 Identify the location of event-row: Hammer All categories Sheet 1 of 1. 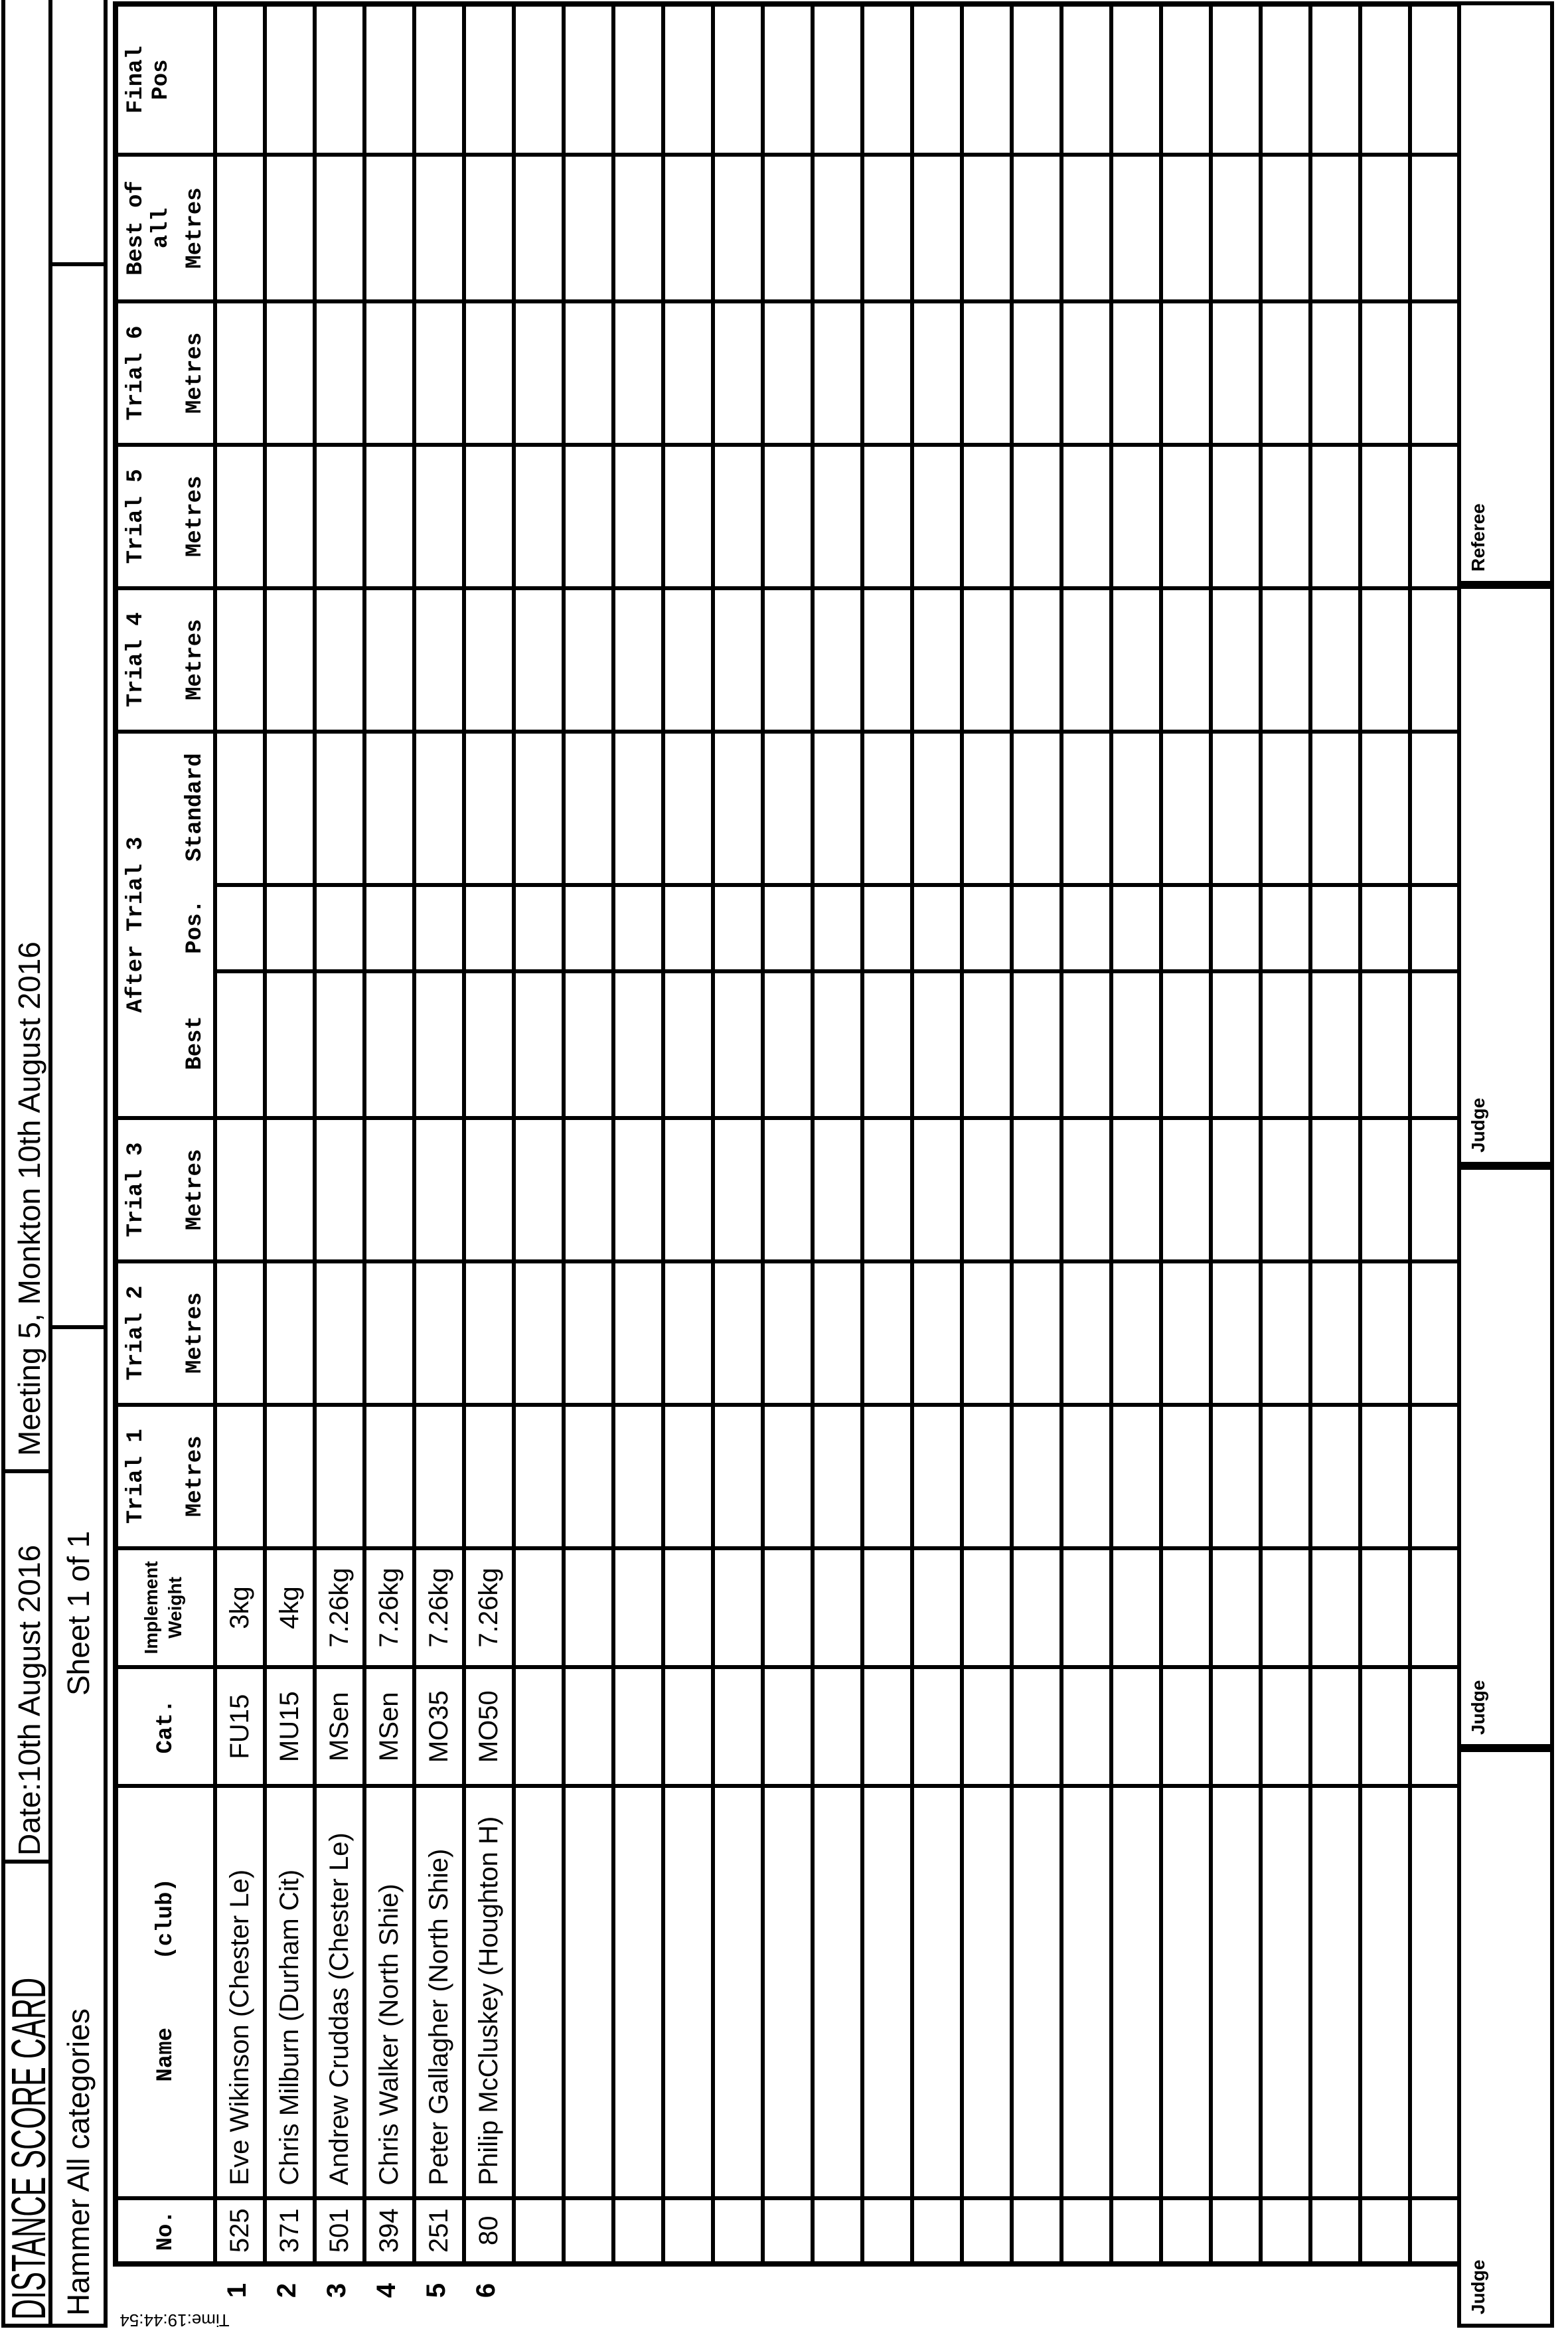
(78, 1164).